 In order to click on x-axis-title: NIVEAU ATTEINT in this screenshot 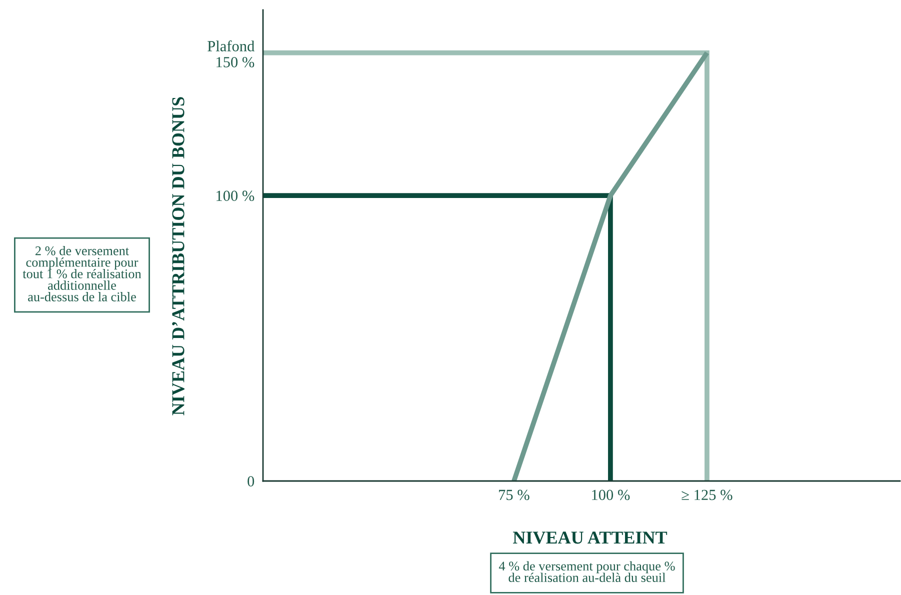, I will do `click(590, 538)`.